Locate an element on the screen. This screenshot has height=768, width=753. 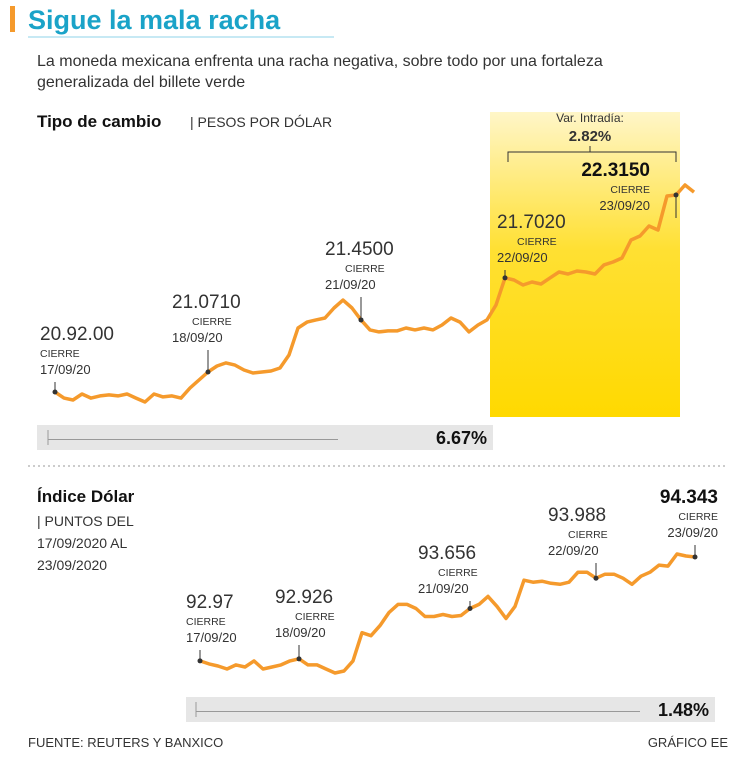
bracket is located at coordinates (592, 154).